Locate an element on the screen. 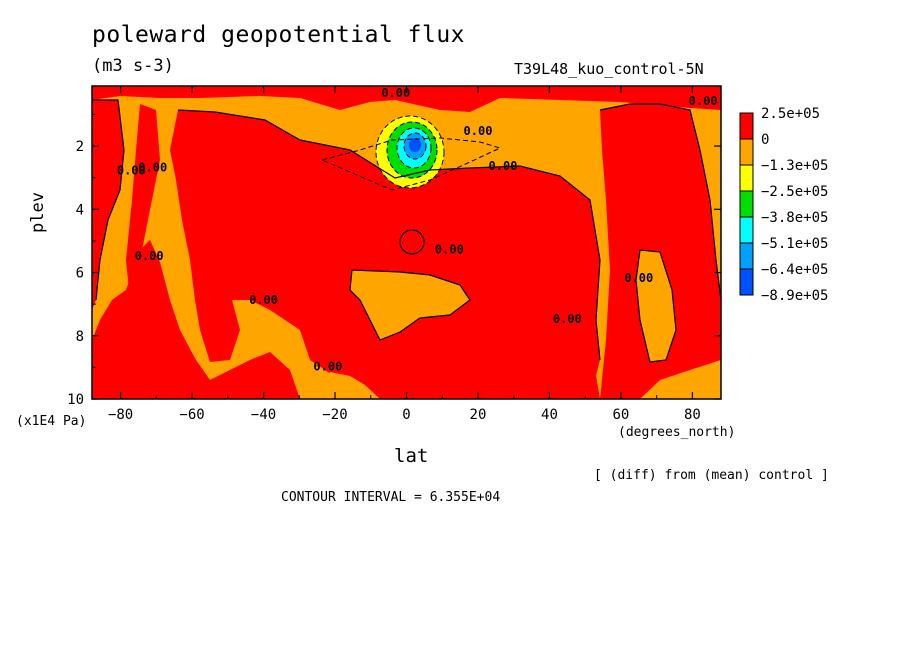 This screenshot has width=904, height=654. chart-title: poleward geopotential flux is located at coordinates (279, 35).